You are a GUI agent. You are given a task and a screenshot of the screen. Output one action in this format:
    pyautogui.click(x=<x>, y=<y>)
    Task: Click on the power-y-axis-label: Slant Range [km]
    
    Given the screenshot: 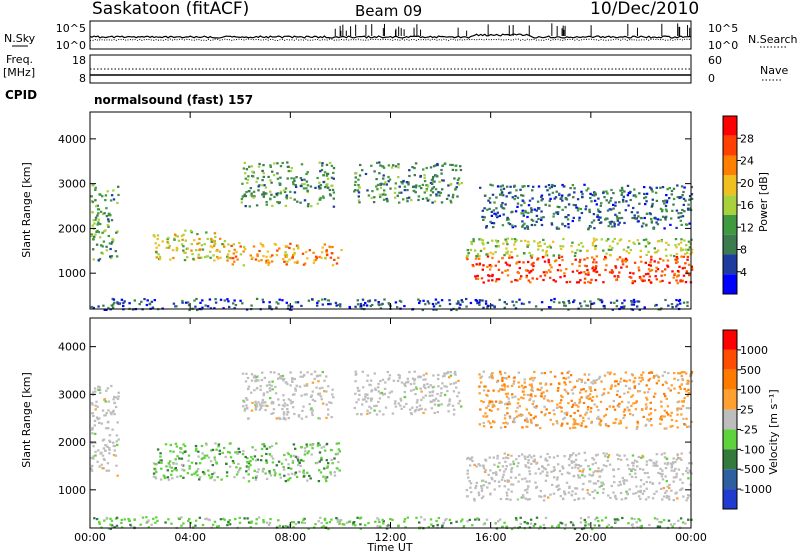 What is the action you would take?
    pyautogui.click(x=26, y=210)
    